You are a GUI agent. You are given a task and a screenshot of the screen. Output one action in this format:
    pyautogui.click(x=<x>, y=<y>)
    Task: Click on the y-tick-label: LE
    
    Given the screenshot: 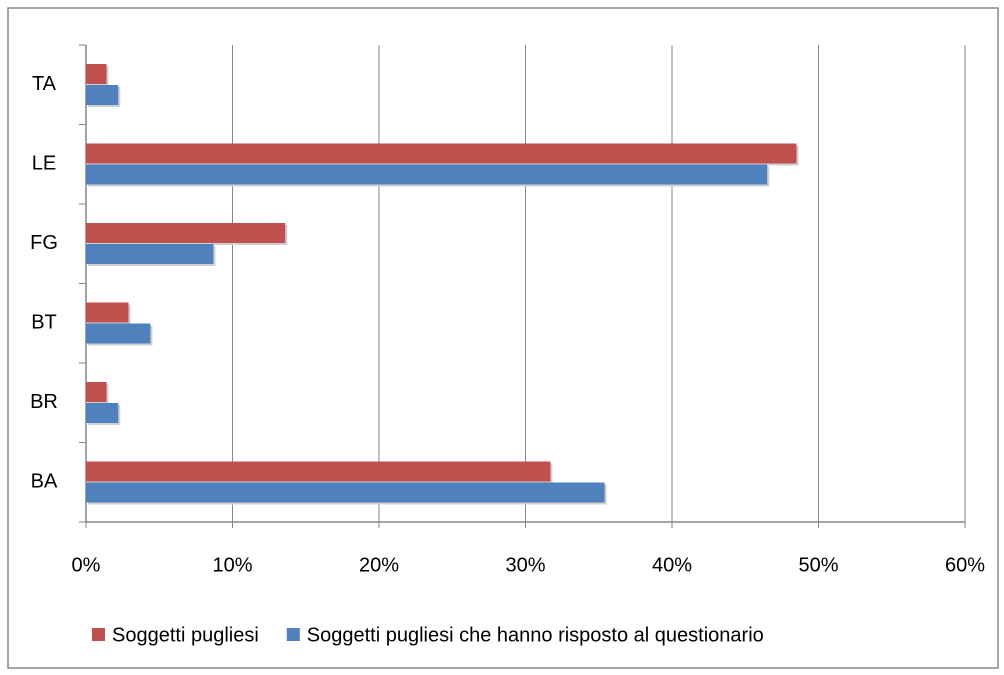 What is the action you would take?
    pyautogui.click(x=44, y=164)
    